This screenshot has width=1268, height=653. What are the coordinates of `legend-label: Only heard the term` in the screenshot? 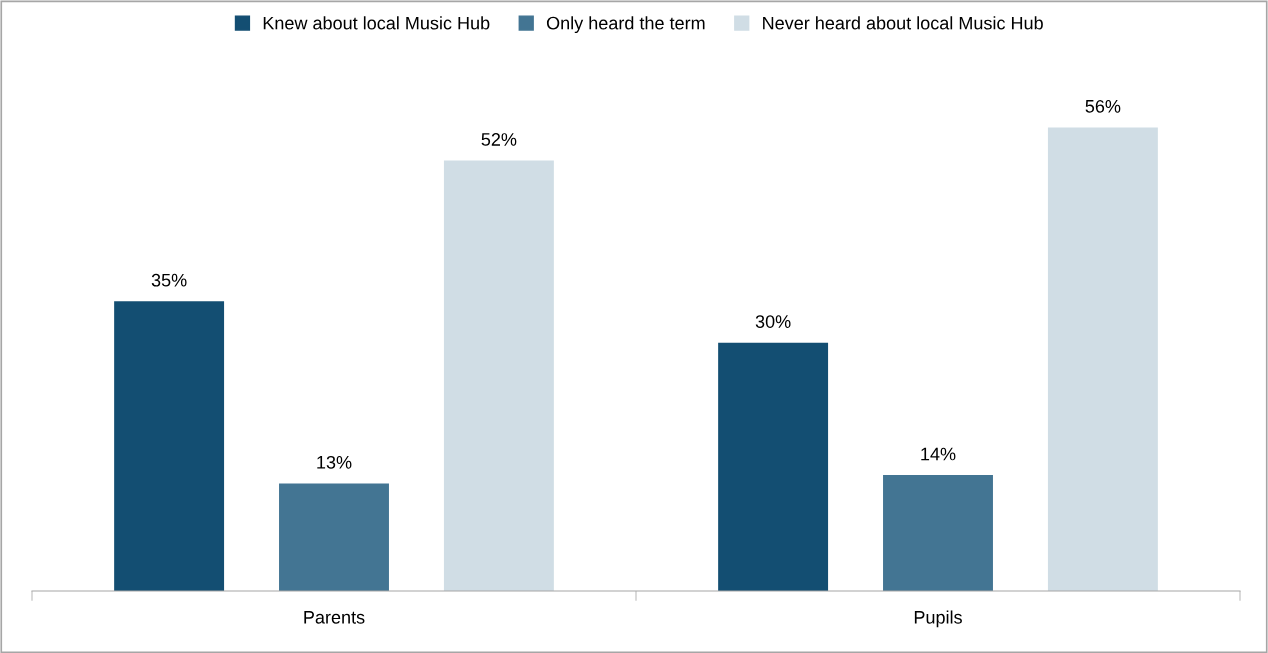 It's located at (625, 25).